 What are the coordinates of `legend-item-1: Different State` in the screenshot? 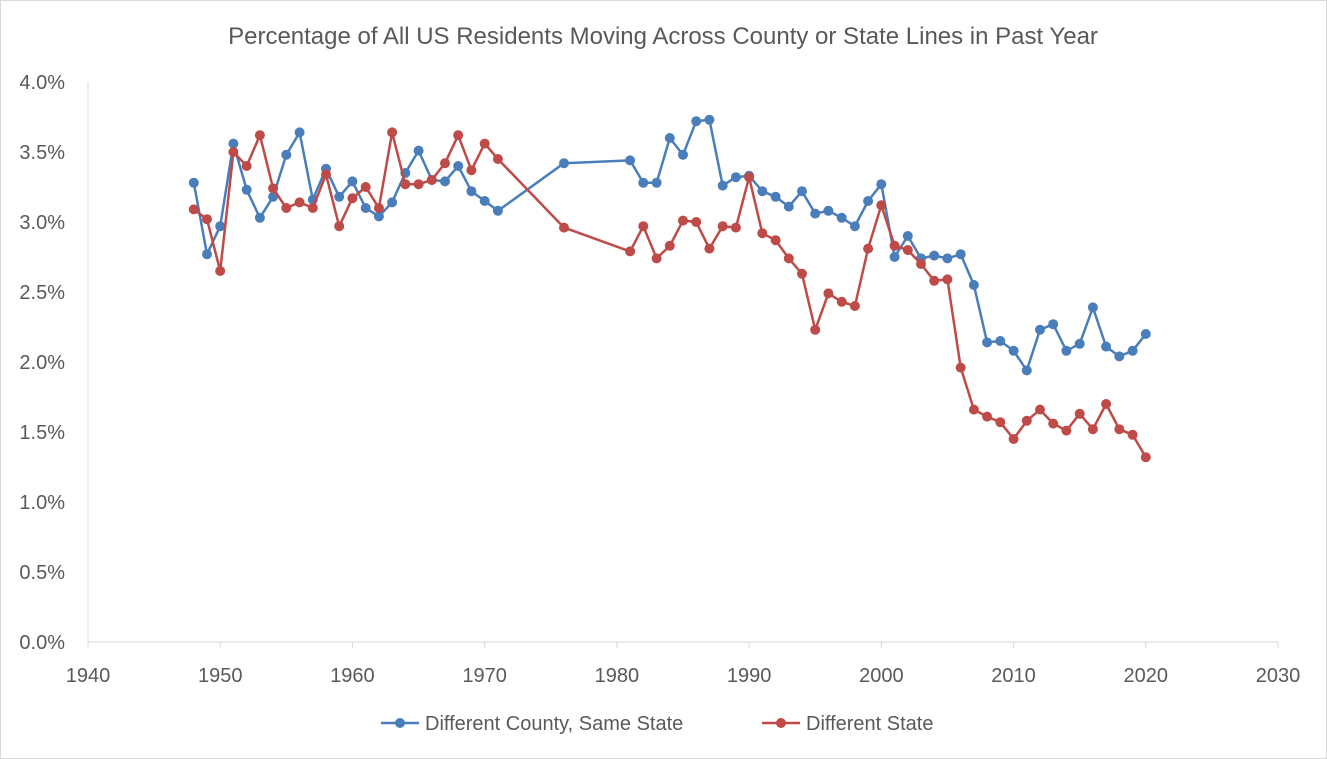 It's located at (847, 724).